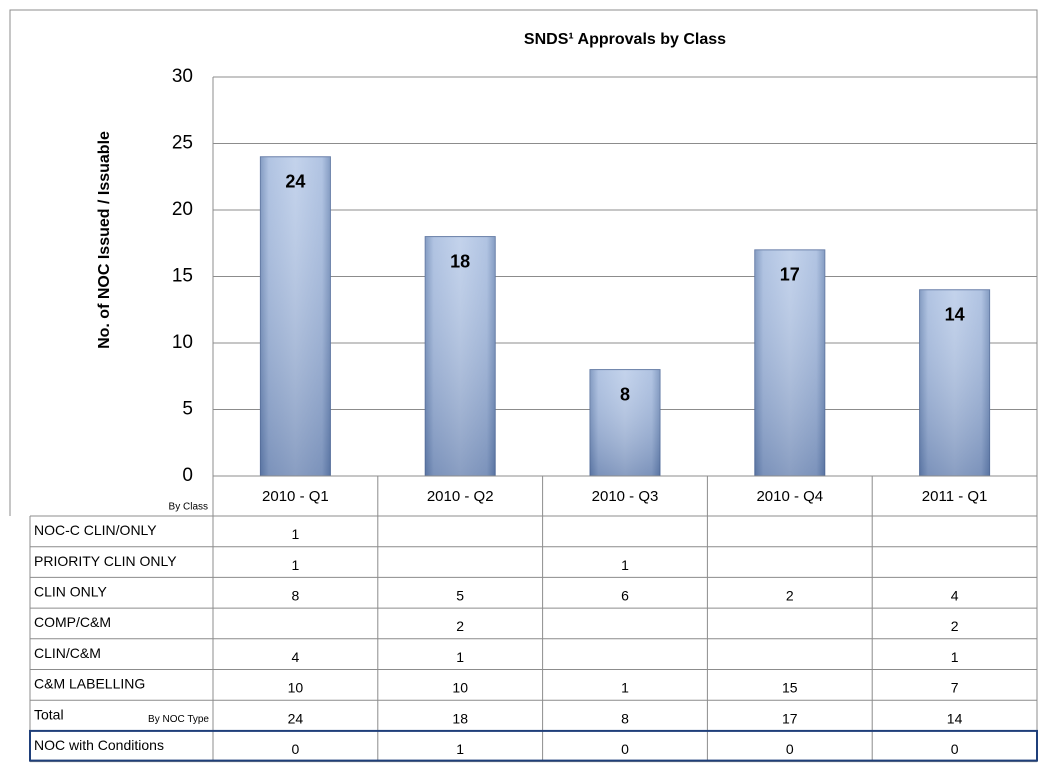 The width and height of the screenshot is (1041, 765). I want to click on row-label: NOC-C CLIN/ONLY, so click(95, 530).